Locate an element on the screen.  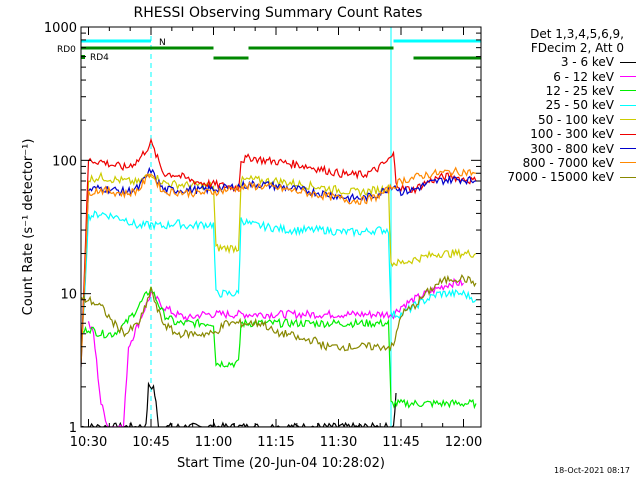
legend-label: 6 - 12 keV is located at coordinates (583, 76).